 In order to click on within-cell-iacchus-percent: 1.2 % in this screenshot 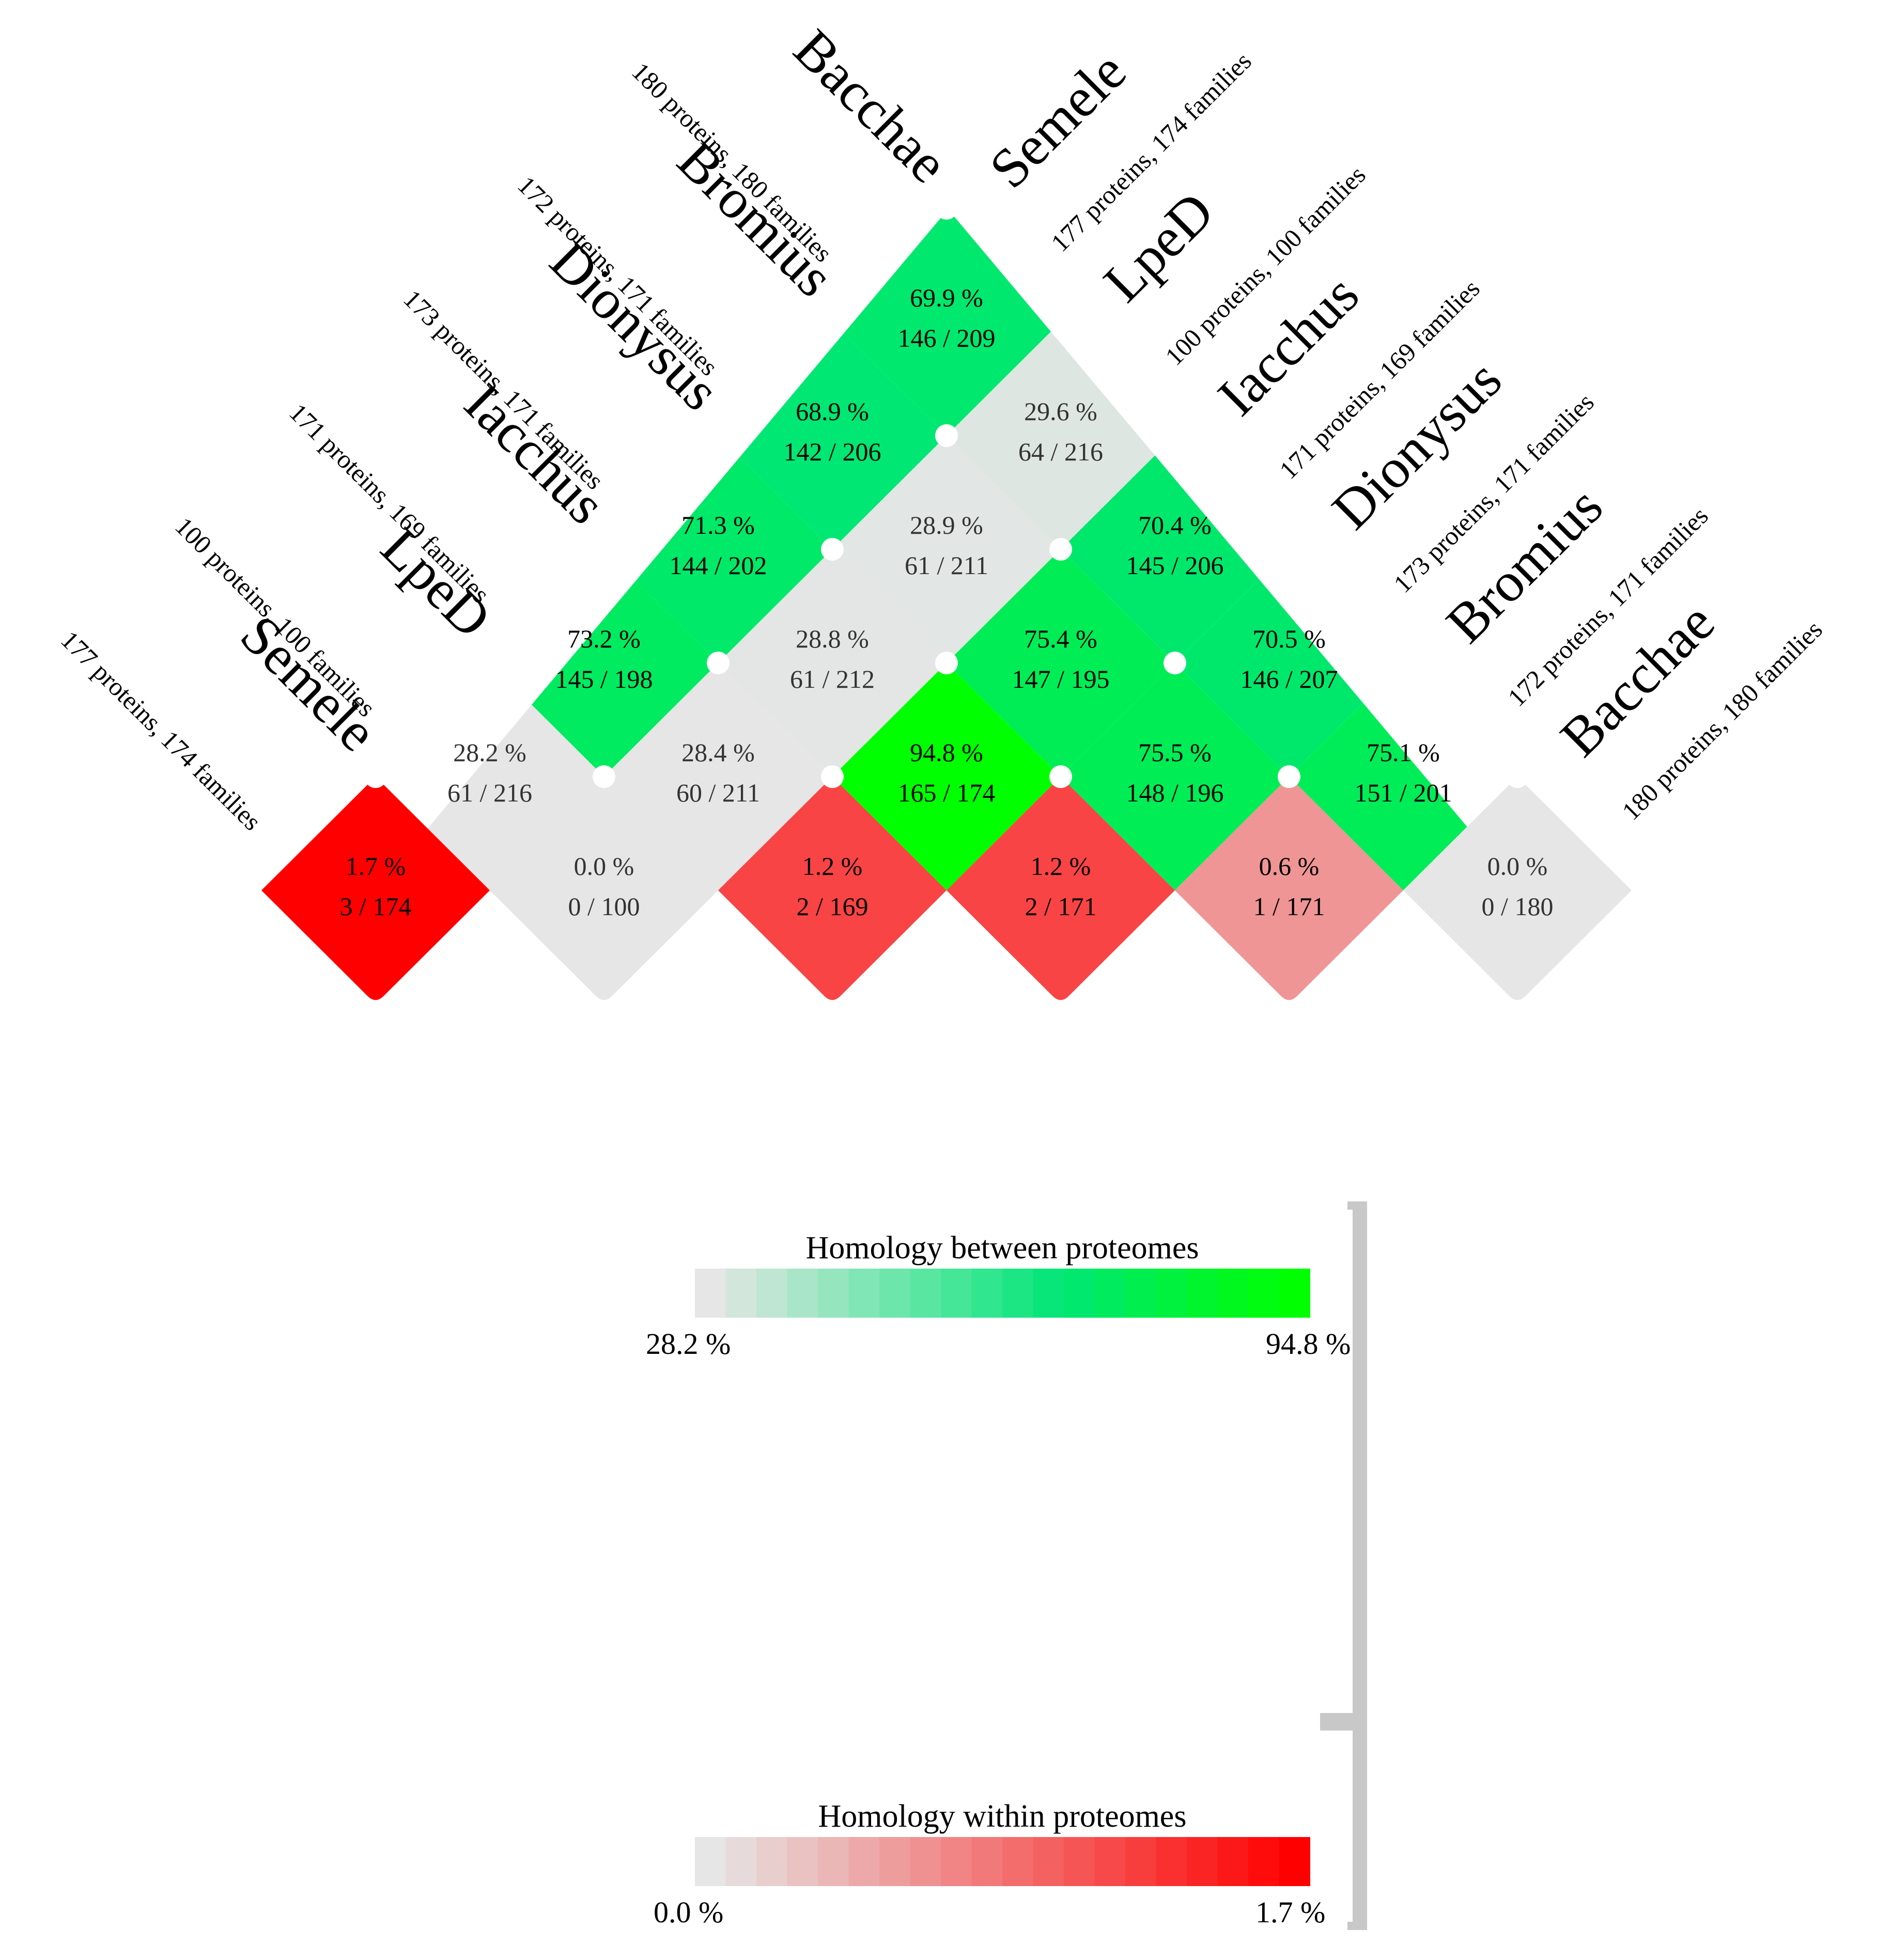, I will do `click(832, 866)`.